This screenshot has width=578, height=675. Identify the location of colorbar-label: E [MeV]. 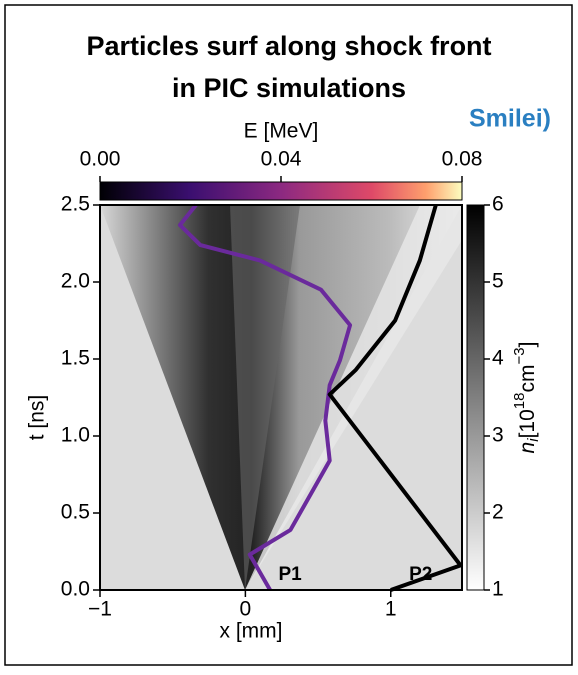
(281, 131).